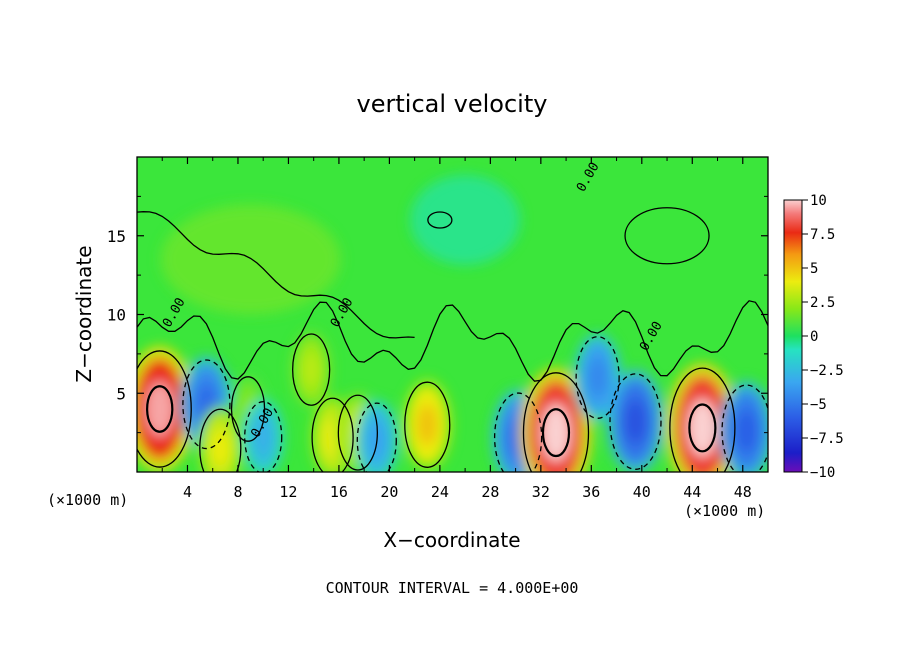  I want to click on colorbar-tick-label: −10, so click(822, 473).